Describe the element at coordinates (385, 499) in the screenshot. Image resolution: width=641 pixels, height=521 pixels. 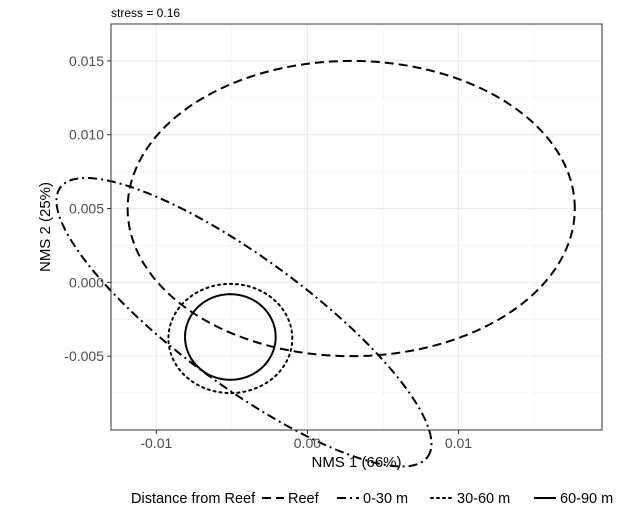
I see `legend-label: 0-30 m` at that location.